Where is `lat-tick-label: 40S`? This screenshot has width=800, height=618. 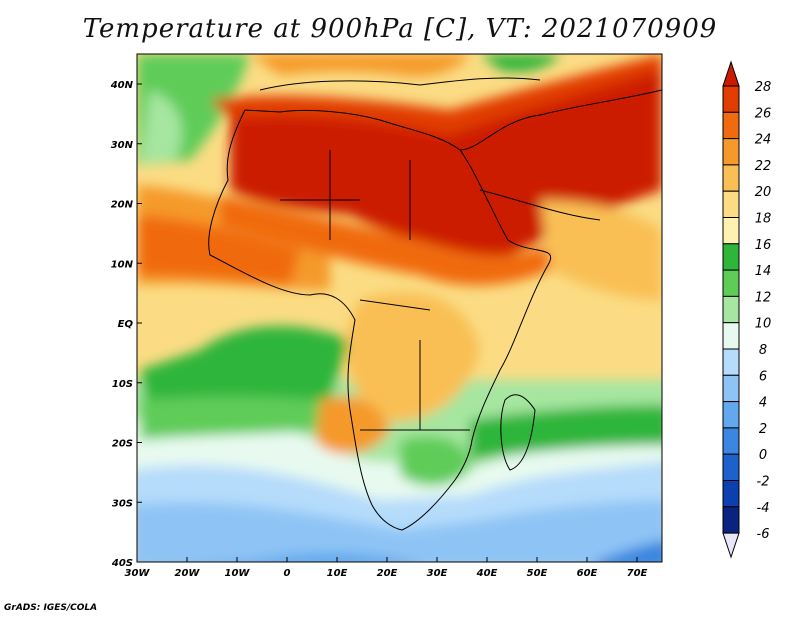 lat-tick-label: 40S is located at coordinates (122, 563).